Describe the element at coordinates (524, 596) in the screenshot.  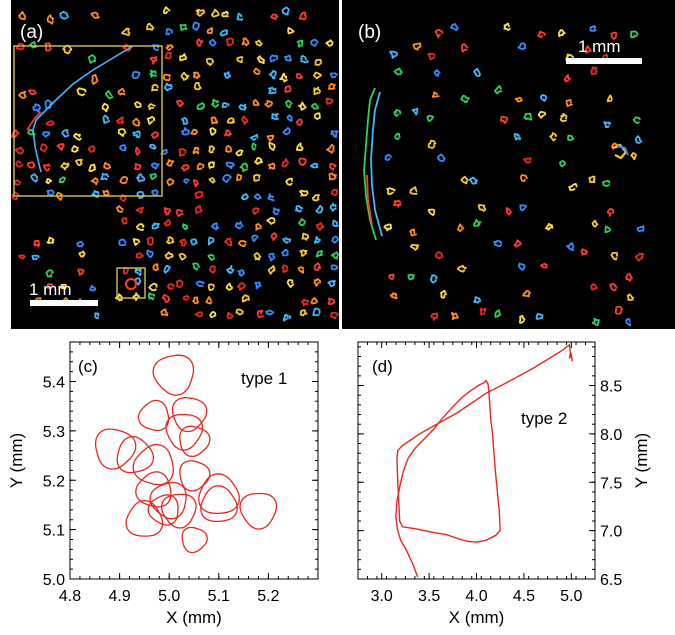
I see `x-tick-label: 4.5` at that location.